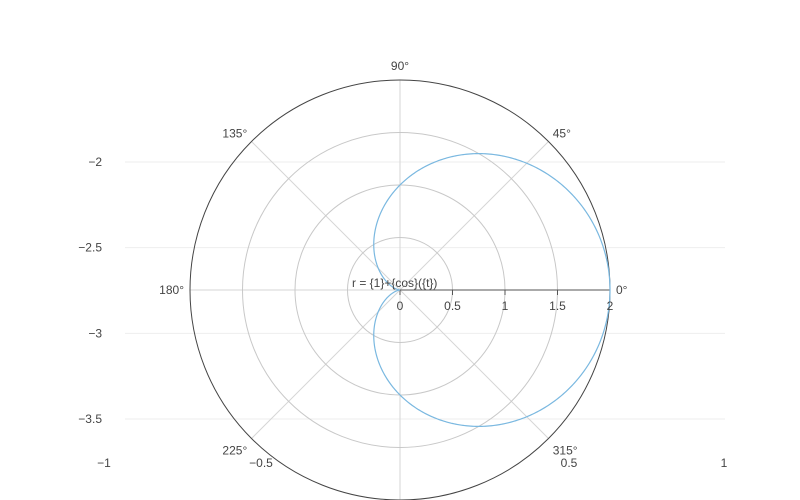 This screenshot has height=500, width=800. What do you see at coordinates (234, 133) in the screenshot?
I see `angular-tick-label: 135°` at bounding box center [234, 133].